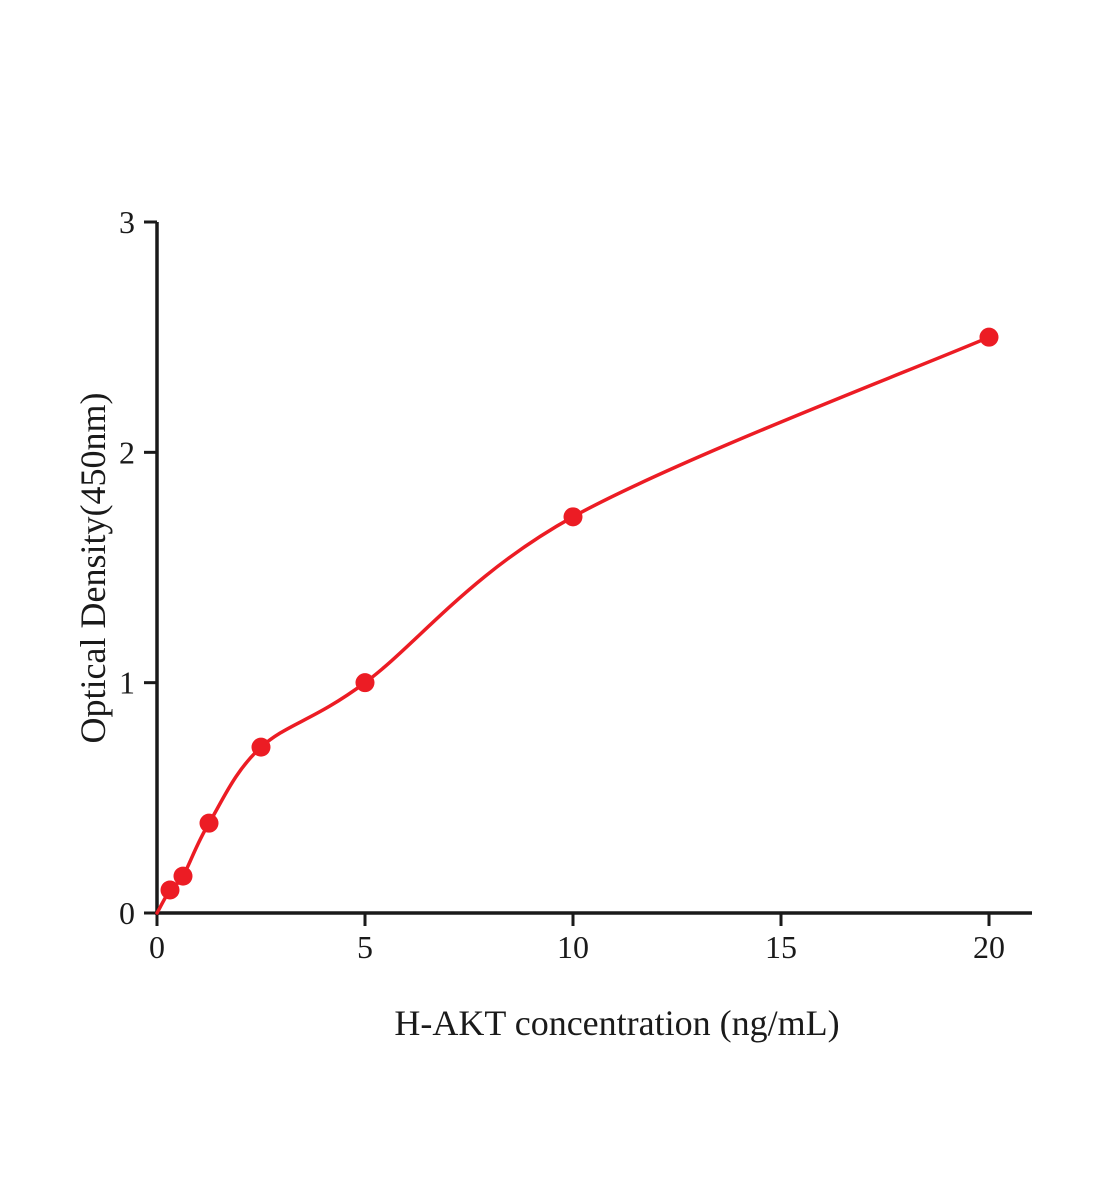 This screenshot has height=1200, width=1104. What do you see at coordinates (573, 947) in the screenshot?
I see `x-tick-label: 10` at bounding box center [573, 947].